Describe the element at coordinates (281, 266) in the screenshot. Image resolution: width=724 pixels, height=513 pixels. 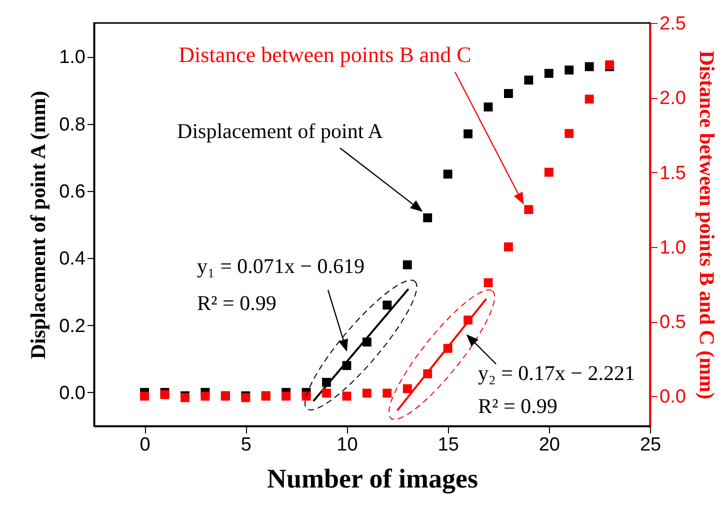
I see `annotation: y₁ = 0.071x − 0.619` at that location.